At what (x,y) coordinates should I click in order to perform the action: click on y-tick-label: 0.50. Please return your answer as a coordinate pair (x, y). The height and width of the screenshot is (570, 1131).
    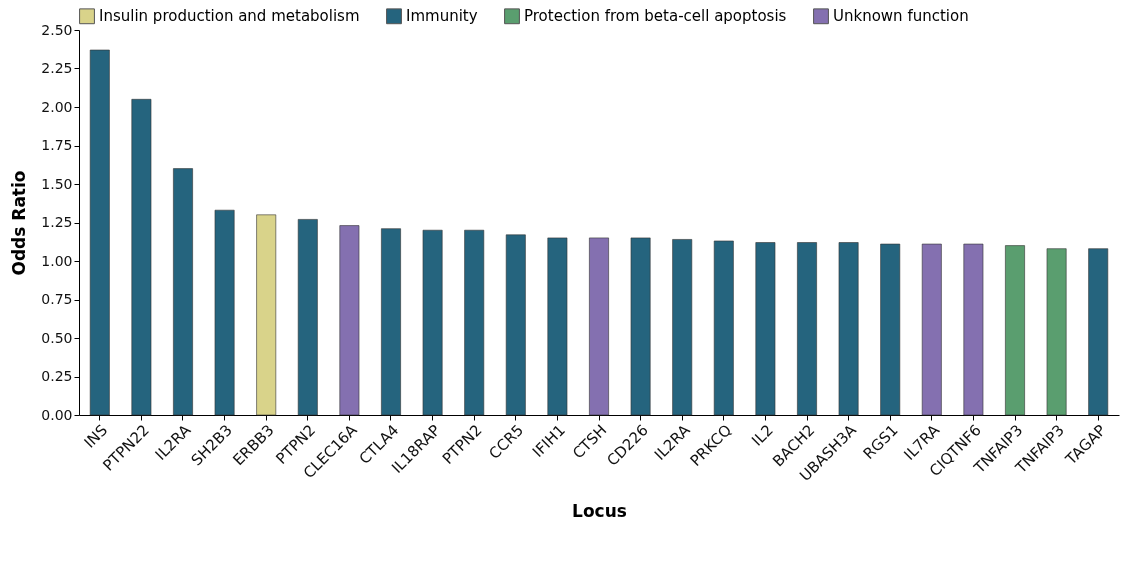
    Looking at the image, I should click on (57, 337).